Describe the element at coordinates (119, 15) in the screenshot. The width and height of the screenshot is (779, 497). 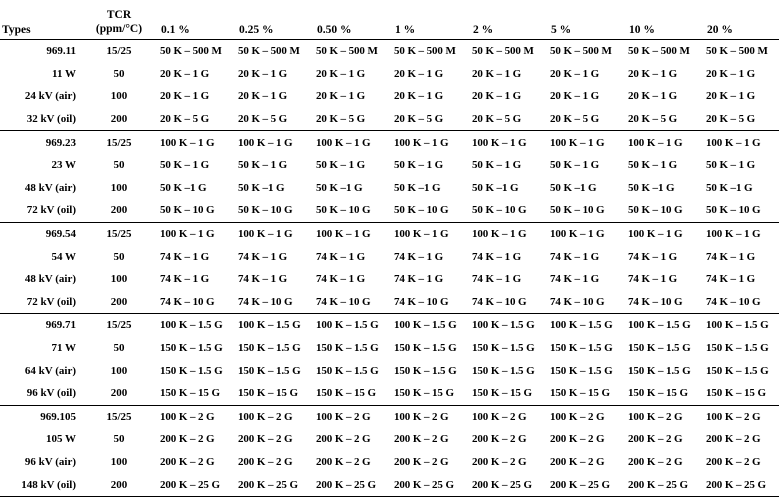
I see `header-tcr-line1: TCR` at that location.